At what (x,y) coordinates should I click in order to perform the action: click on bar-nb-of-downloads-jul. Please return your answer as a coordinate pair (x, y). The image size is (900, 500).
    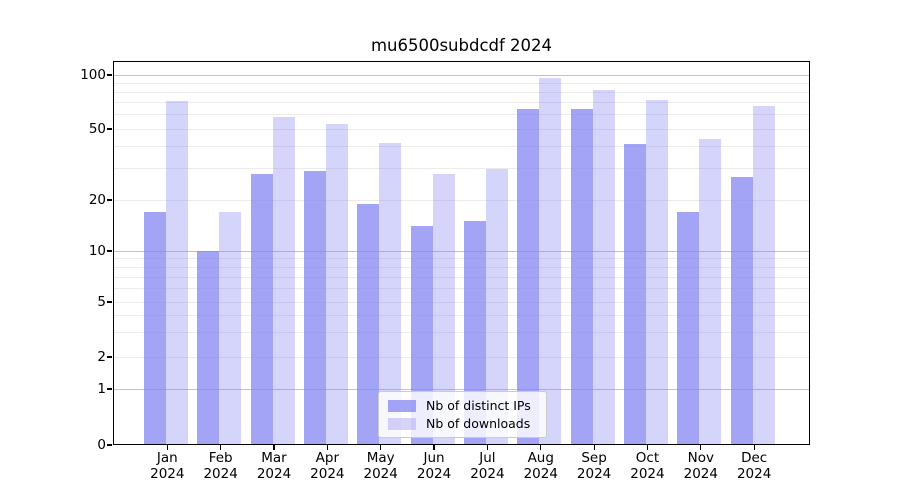
    Looking at the image, I should click on (496, 306).